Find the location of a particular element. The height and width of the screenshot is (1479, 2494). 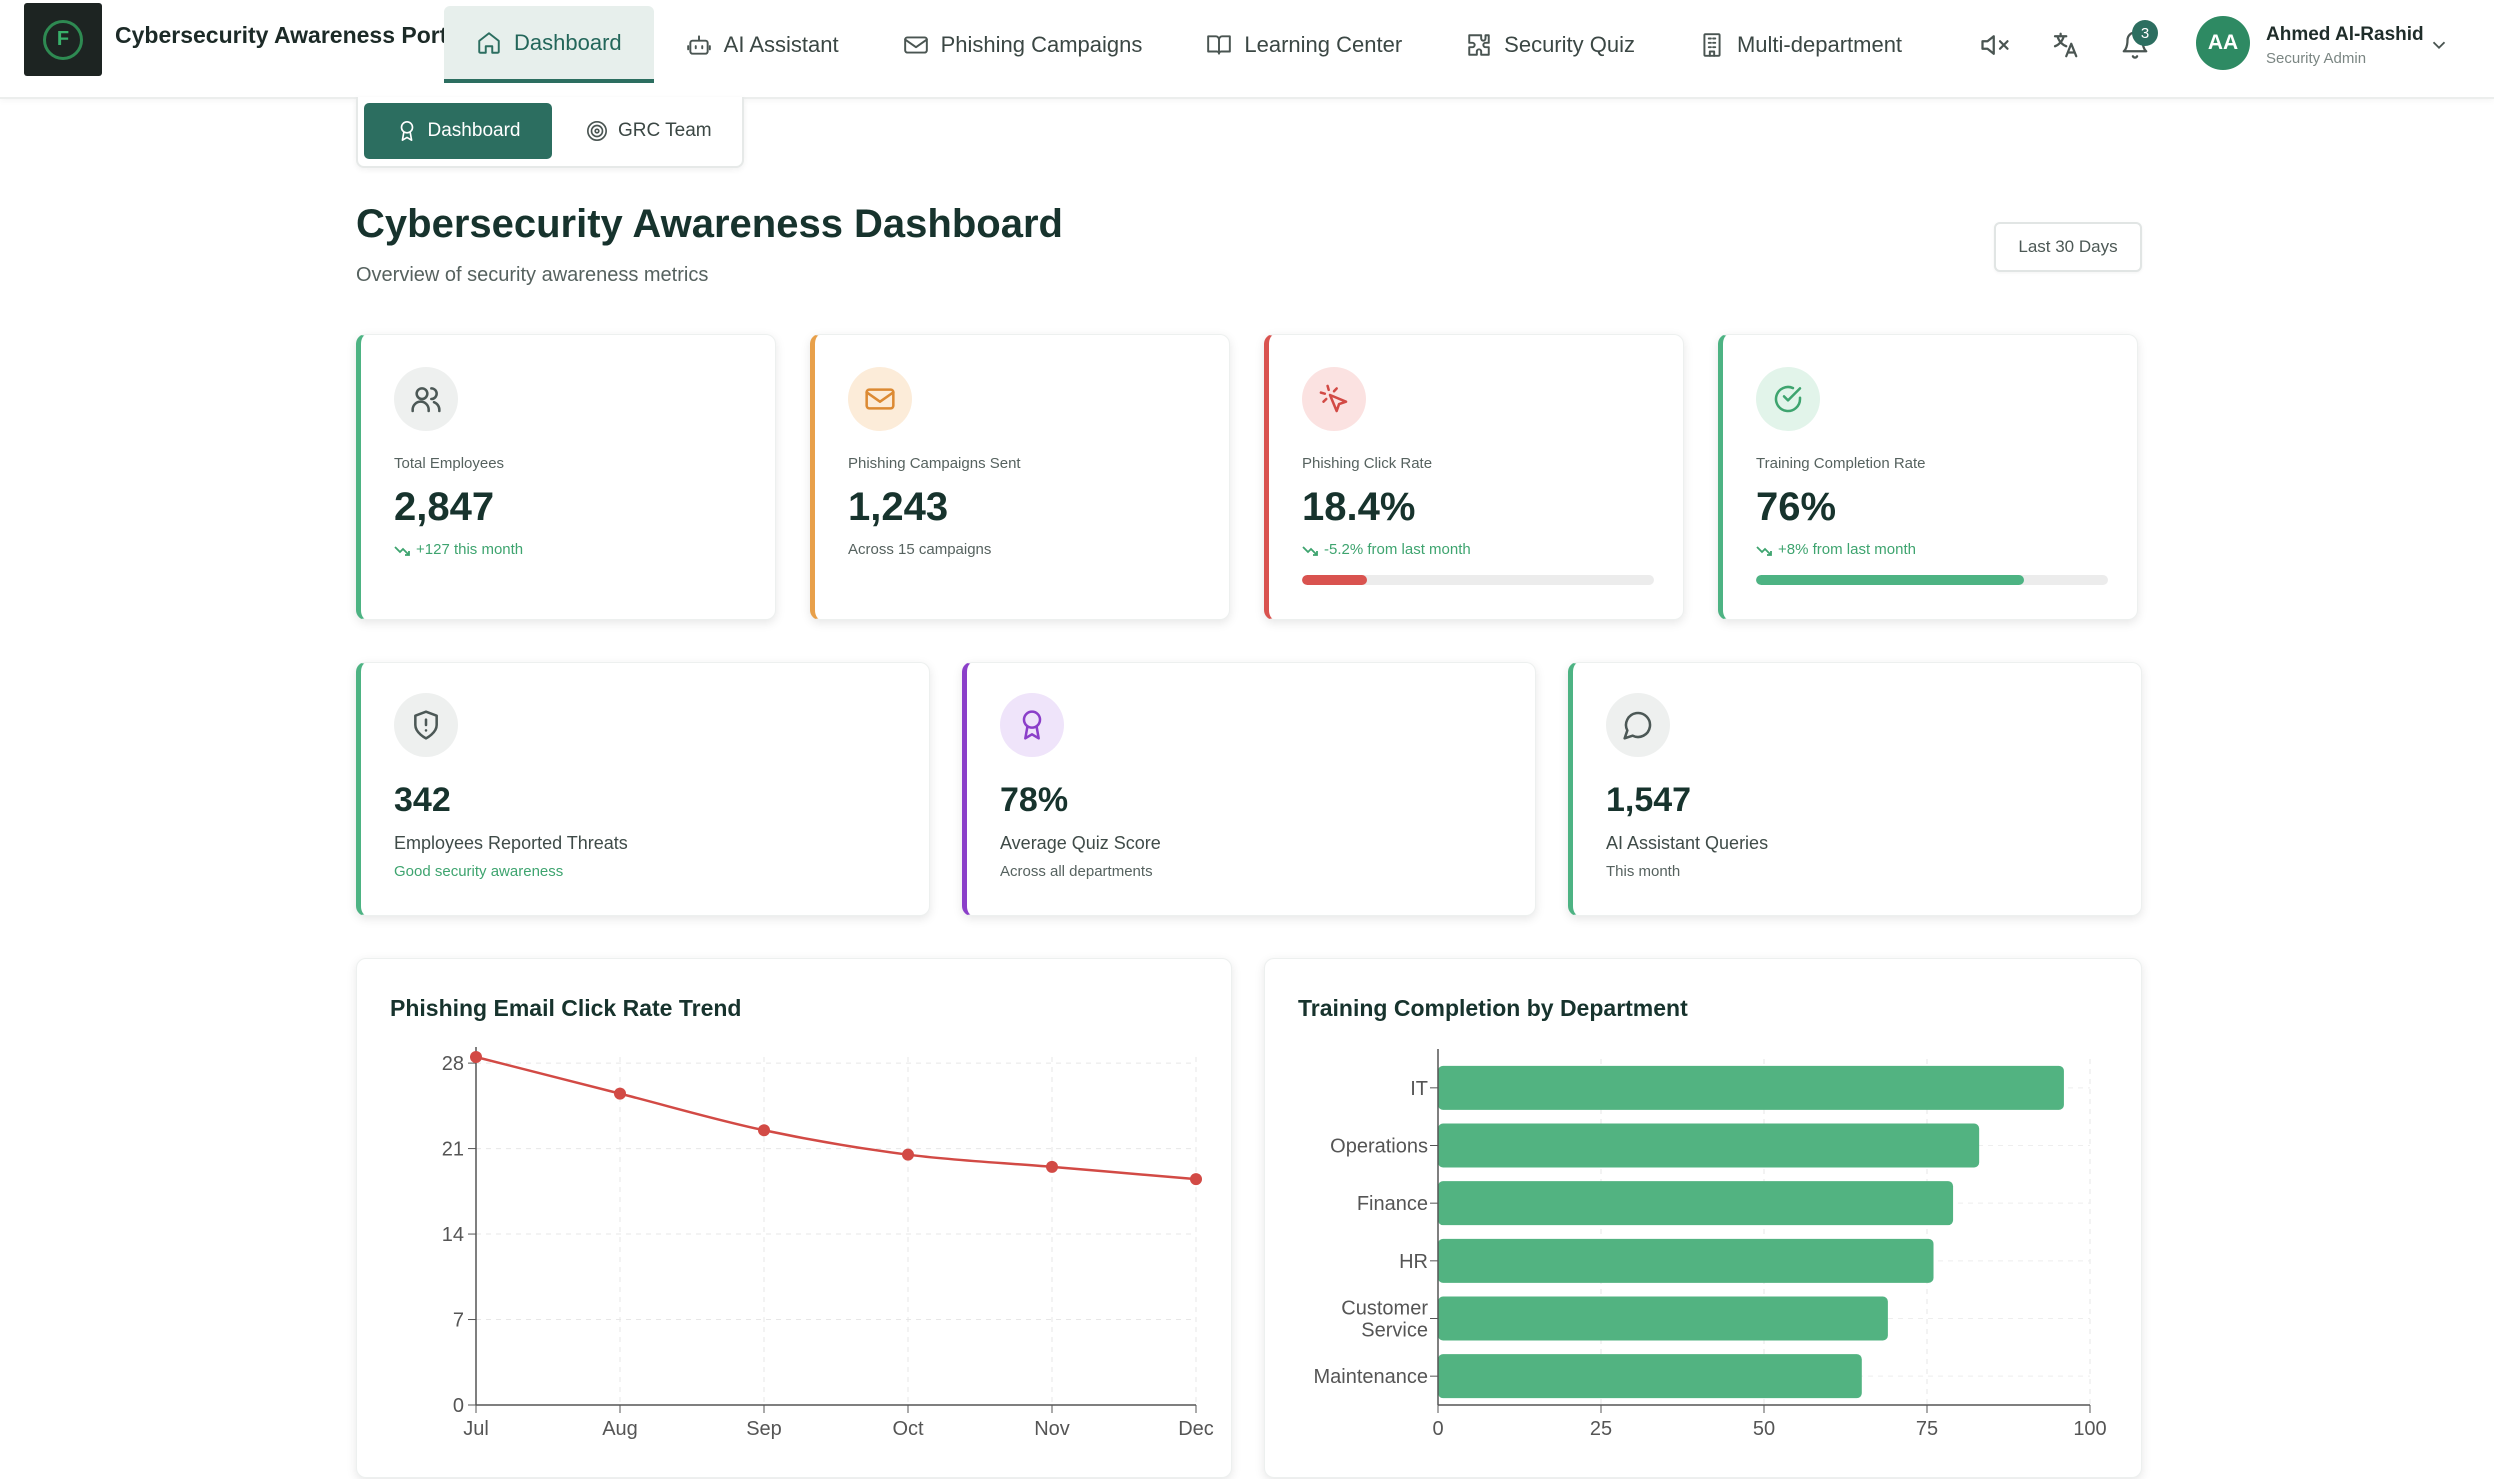

y-tick-label: 14 is located at coordinates (453, 1235).